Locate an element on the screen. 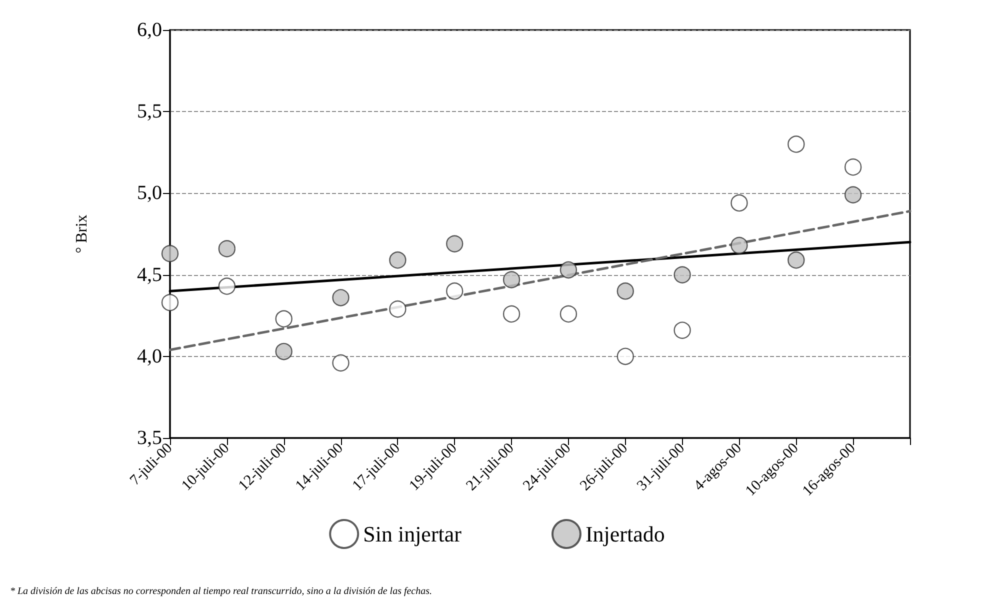  legend-label: Sin injertar is located at coordinates (412, 534).